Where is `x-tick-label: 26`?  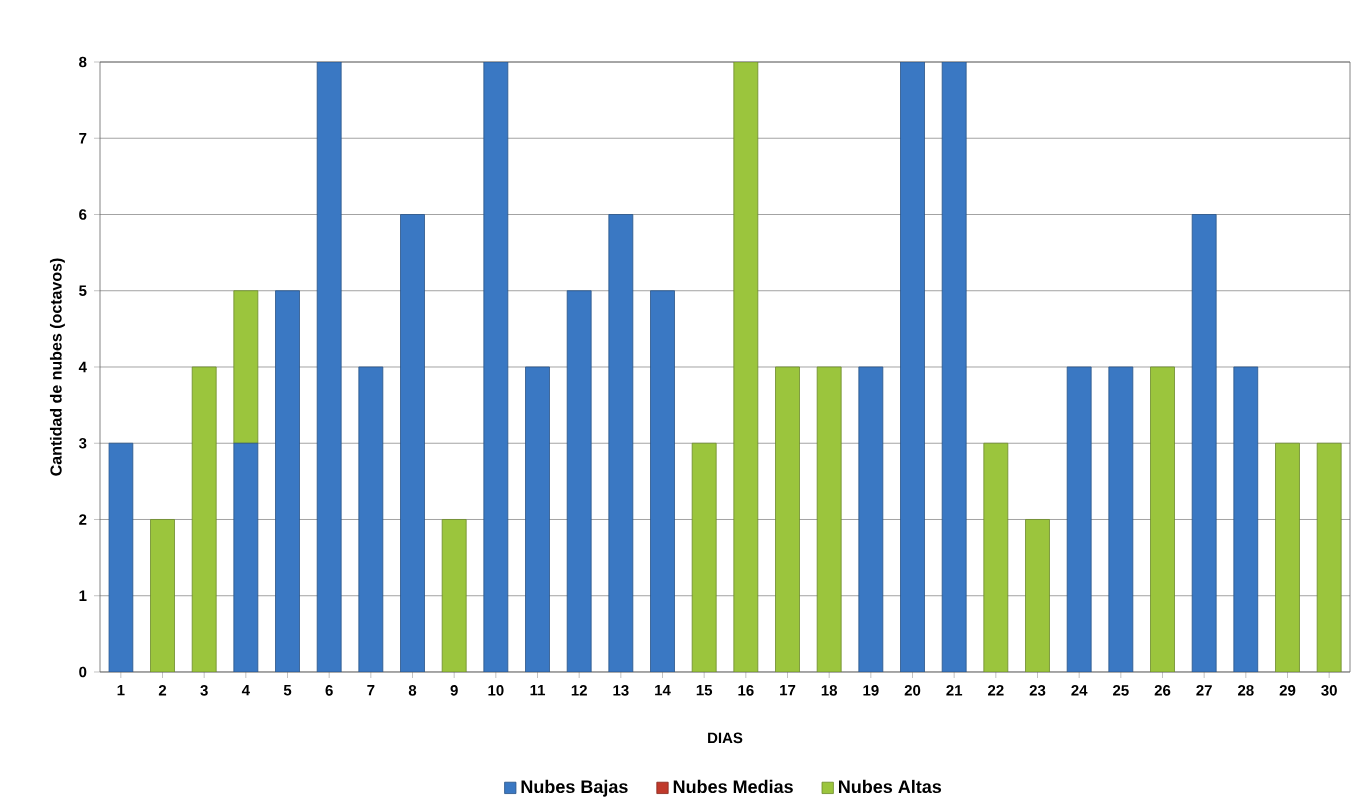 x-tick-label: 26 is located at coordinates (1162, 690).